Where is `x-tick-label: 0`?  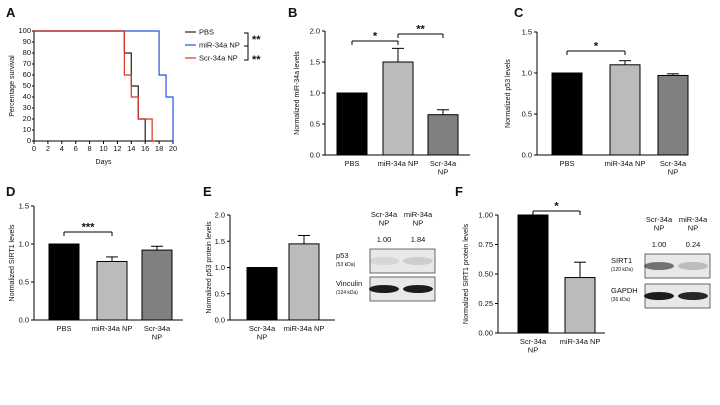 x-tick-label: 0 is located at coordinates (34, 148).